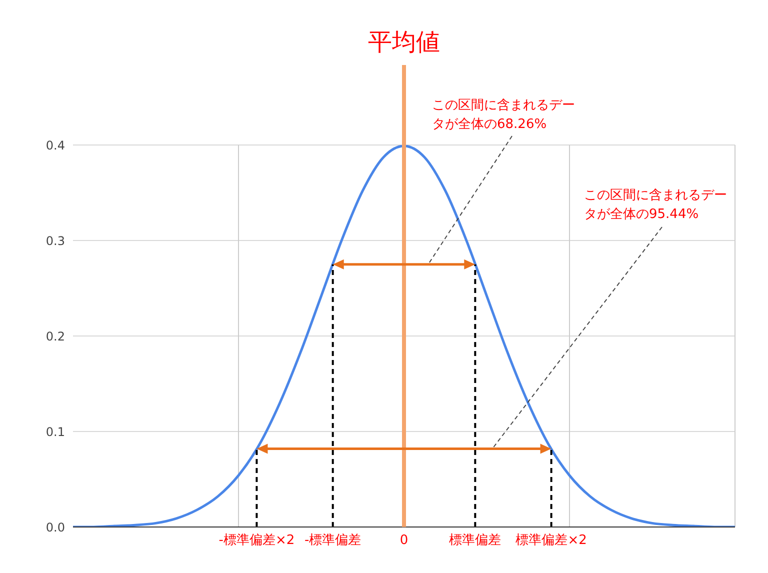 The height and width of the screenshot is (573, 768). What do you see at coordinates (551, 540) in the screenshot?
I see `x-tick-label: 標準偏差×2` at bounding box center [551, 540].